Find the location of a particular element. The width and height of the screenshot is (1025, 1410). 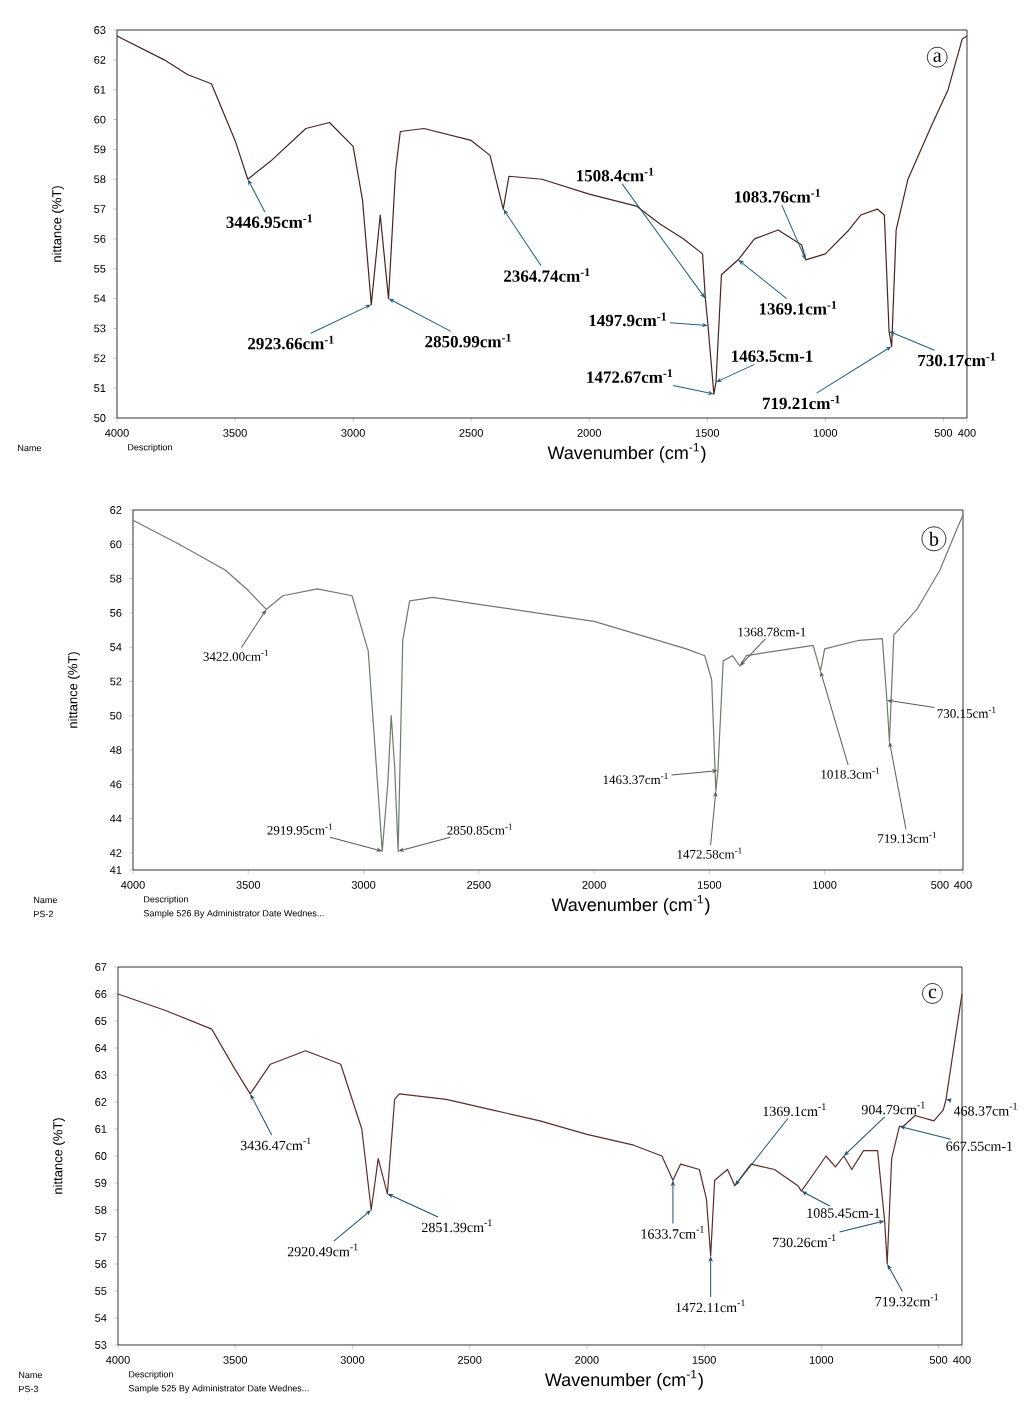

annotation: 3436.47cm$^{-1}$ is located at coordinates (275, 1144).